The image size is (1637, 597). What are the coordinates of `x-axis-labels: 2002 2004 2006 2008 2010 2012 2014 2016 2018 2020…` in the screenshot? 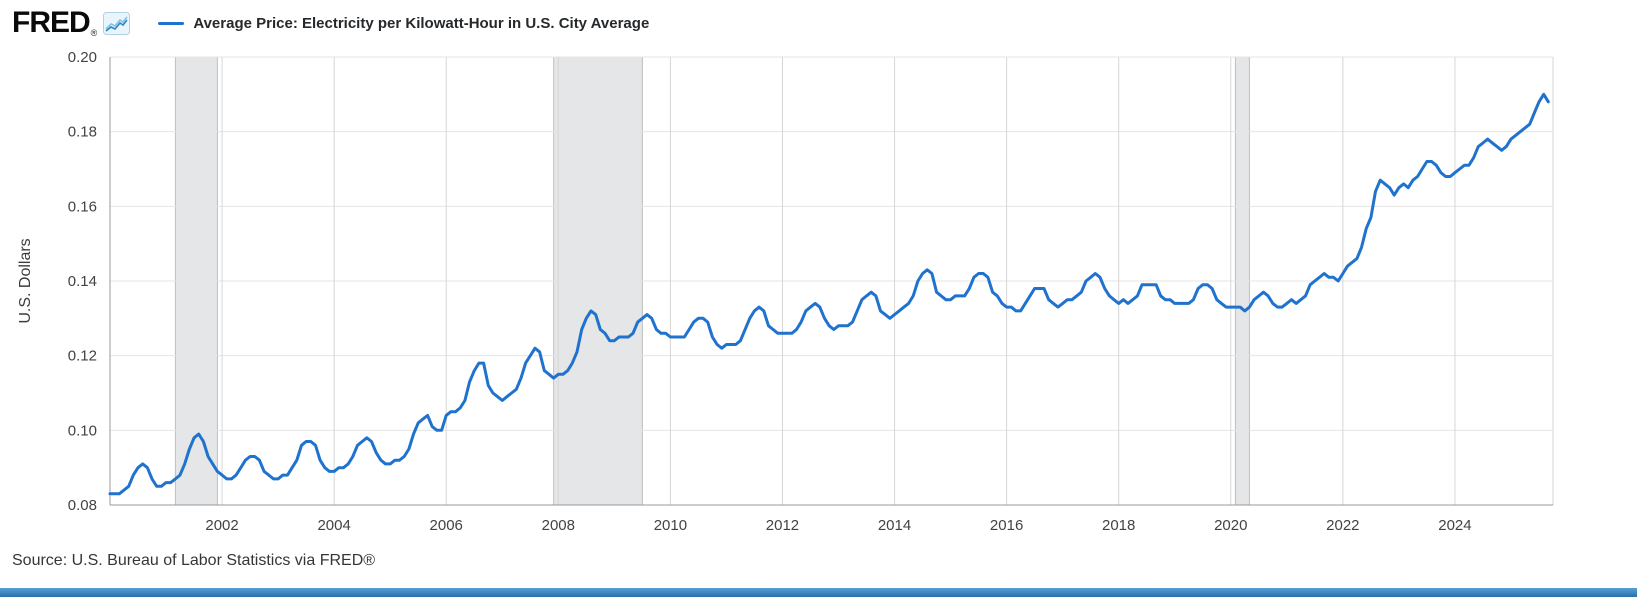 It's located at (838, 525).